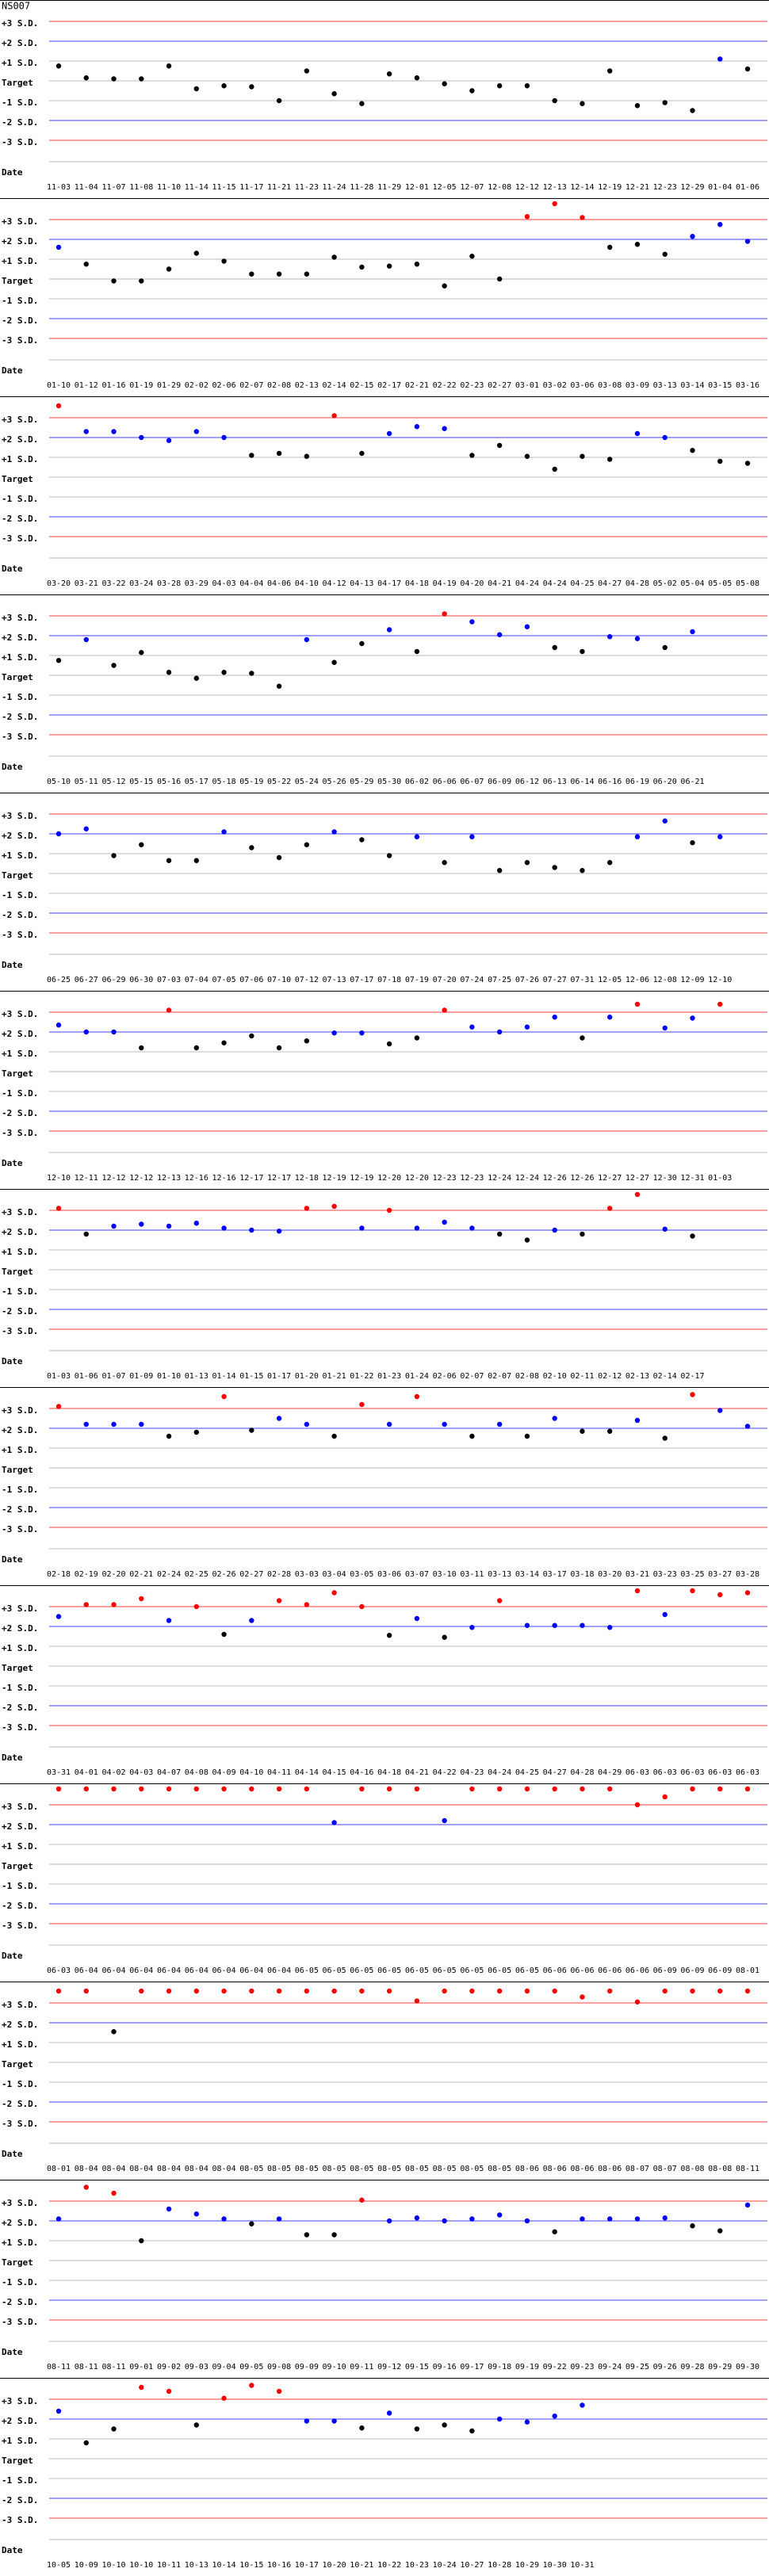 Image resolution: width=769 pixels, height=2576 pixels. What do you see at coordinates (610, 583) in the screenshot?
I see `x-tick-label: 04-27` at bounding box center [610, 583].